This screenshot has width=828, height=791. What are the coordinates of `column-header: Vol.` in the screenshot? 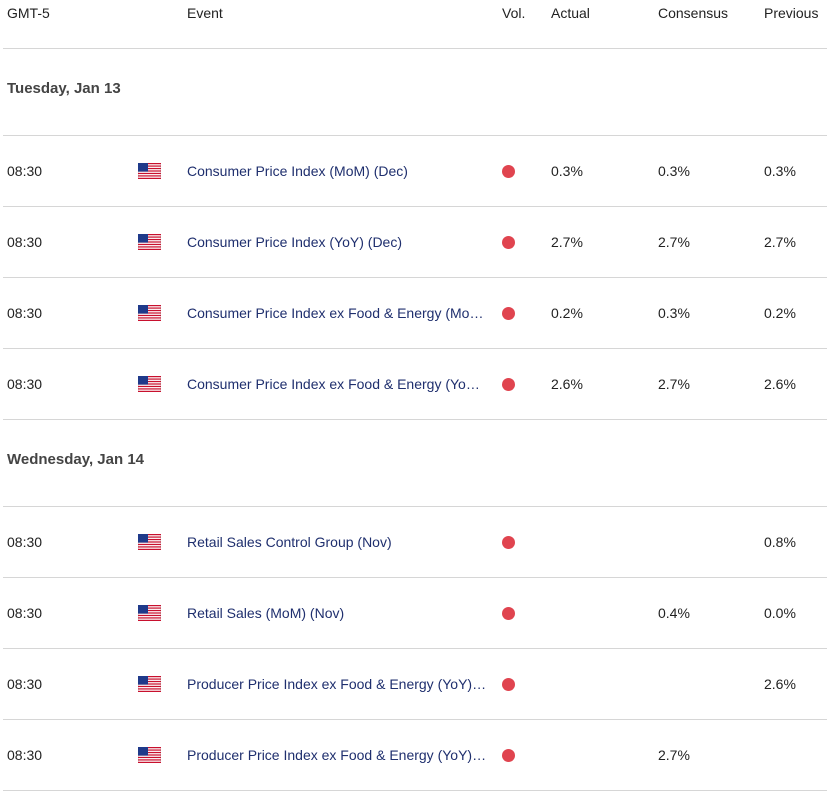 It's located at (514, 13).